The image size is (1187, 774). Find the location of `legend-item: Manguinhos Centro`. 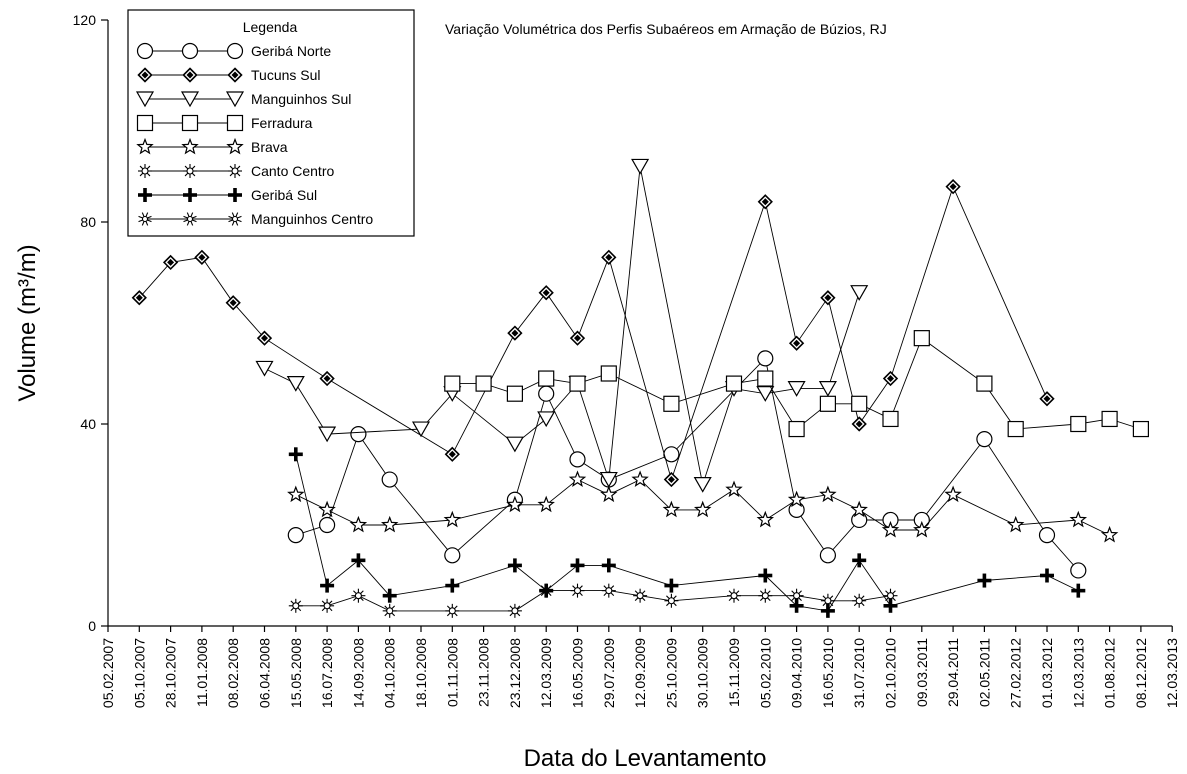

legend-item: Manguinhos Centro is located at coordinates (255, 219).